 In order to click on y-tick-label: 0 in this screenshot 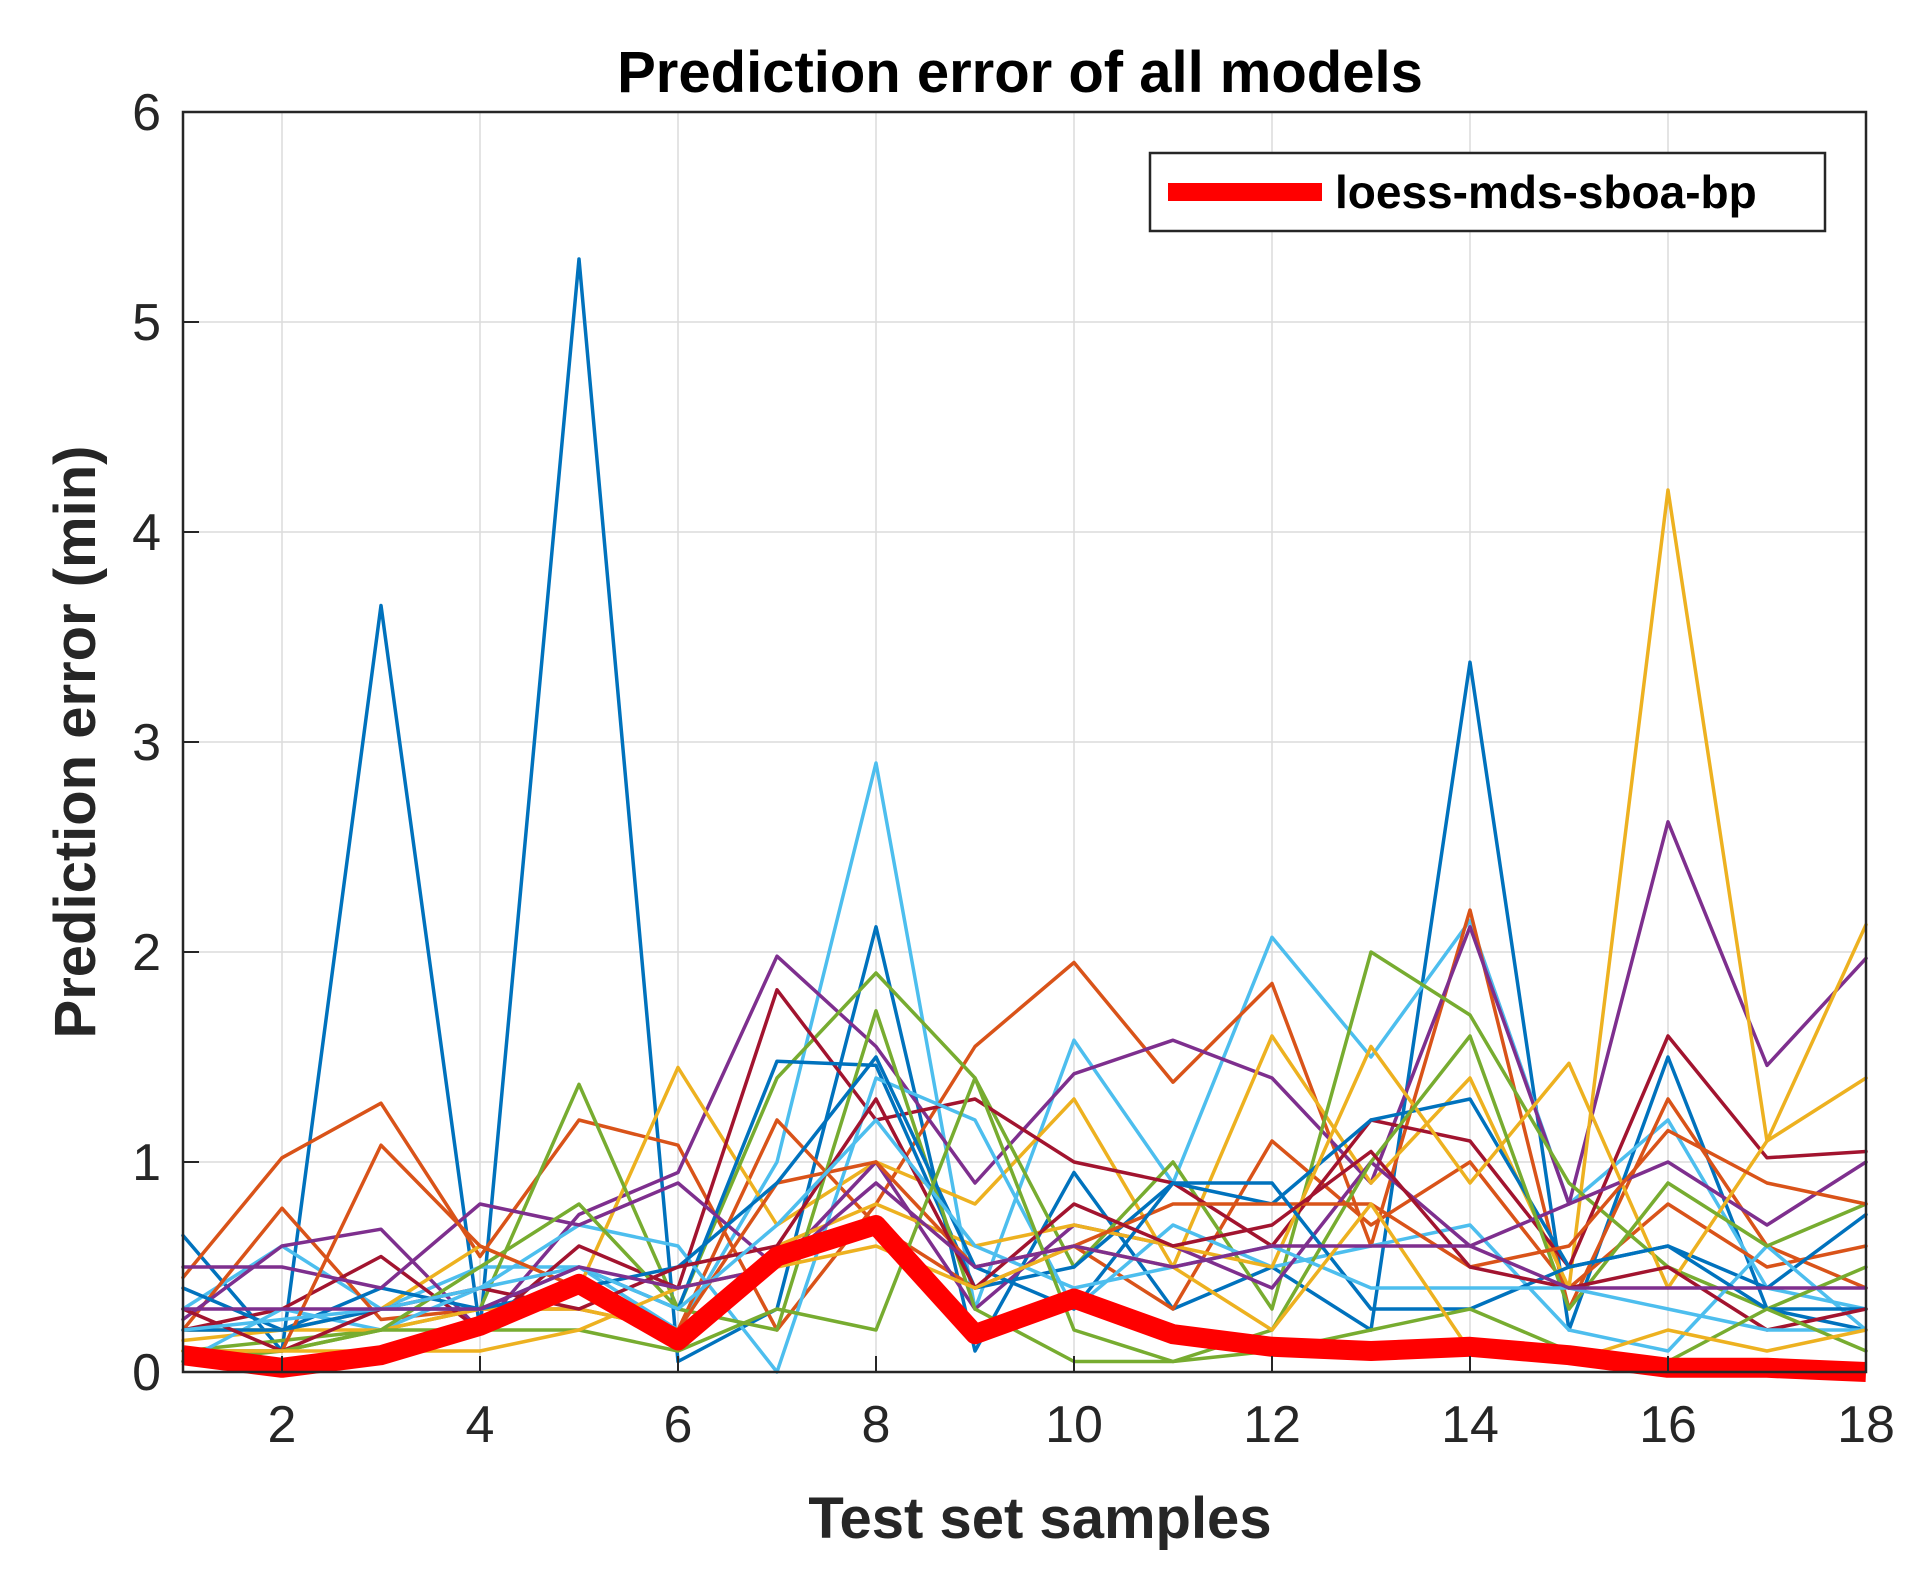, I will do `click(146, 1373)`.